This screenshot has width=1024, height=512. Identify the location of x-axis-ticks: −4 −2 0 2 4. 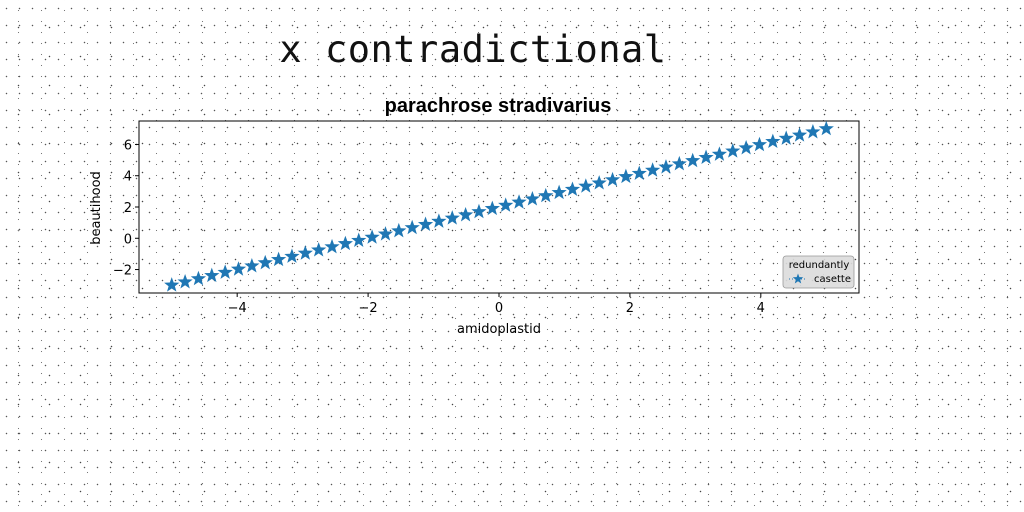
(496, 304).